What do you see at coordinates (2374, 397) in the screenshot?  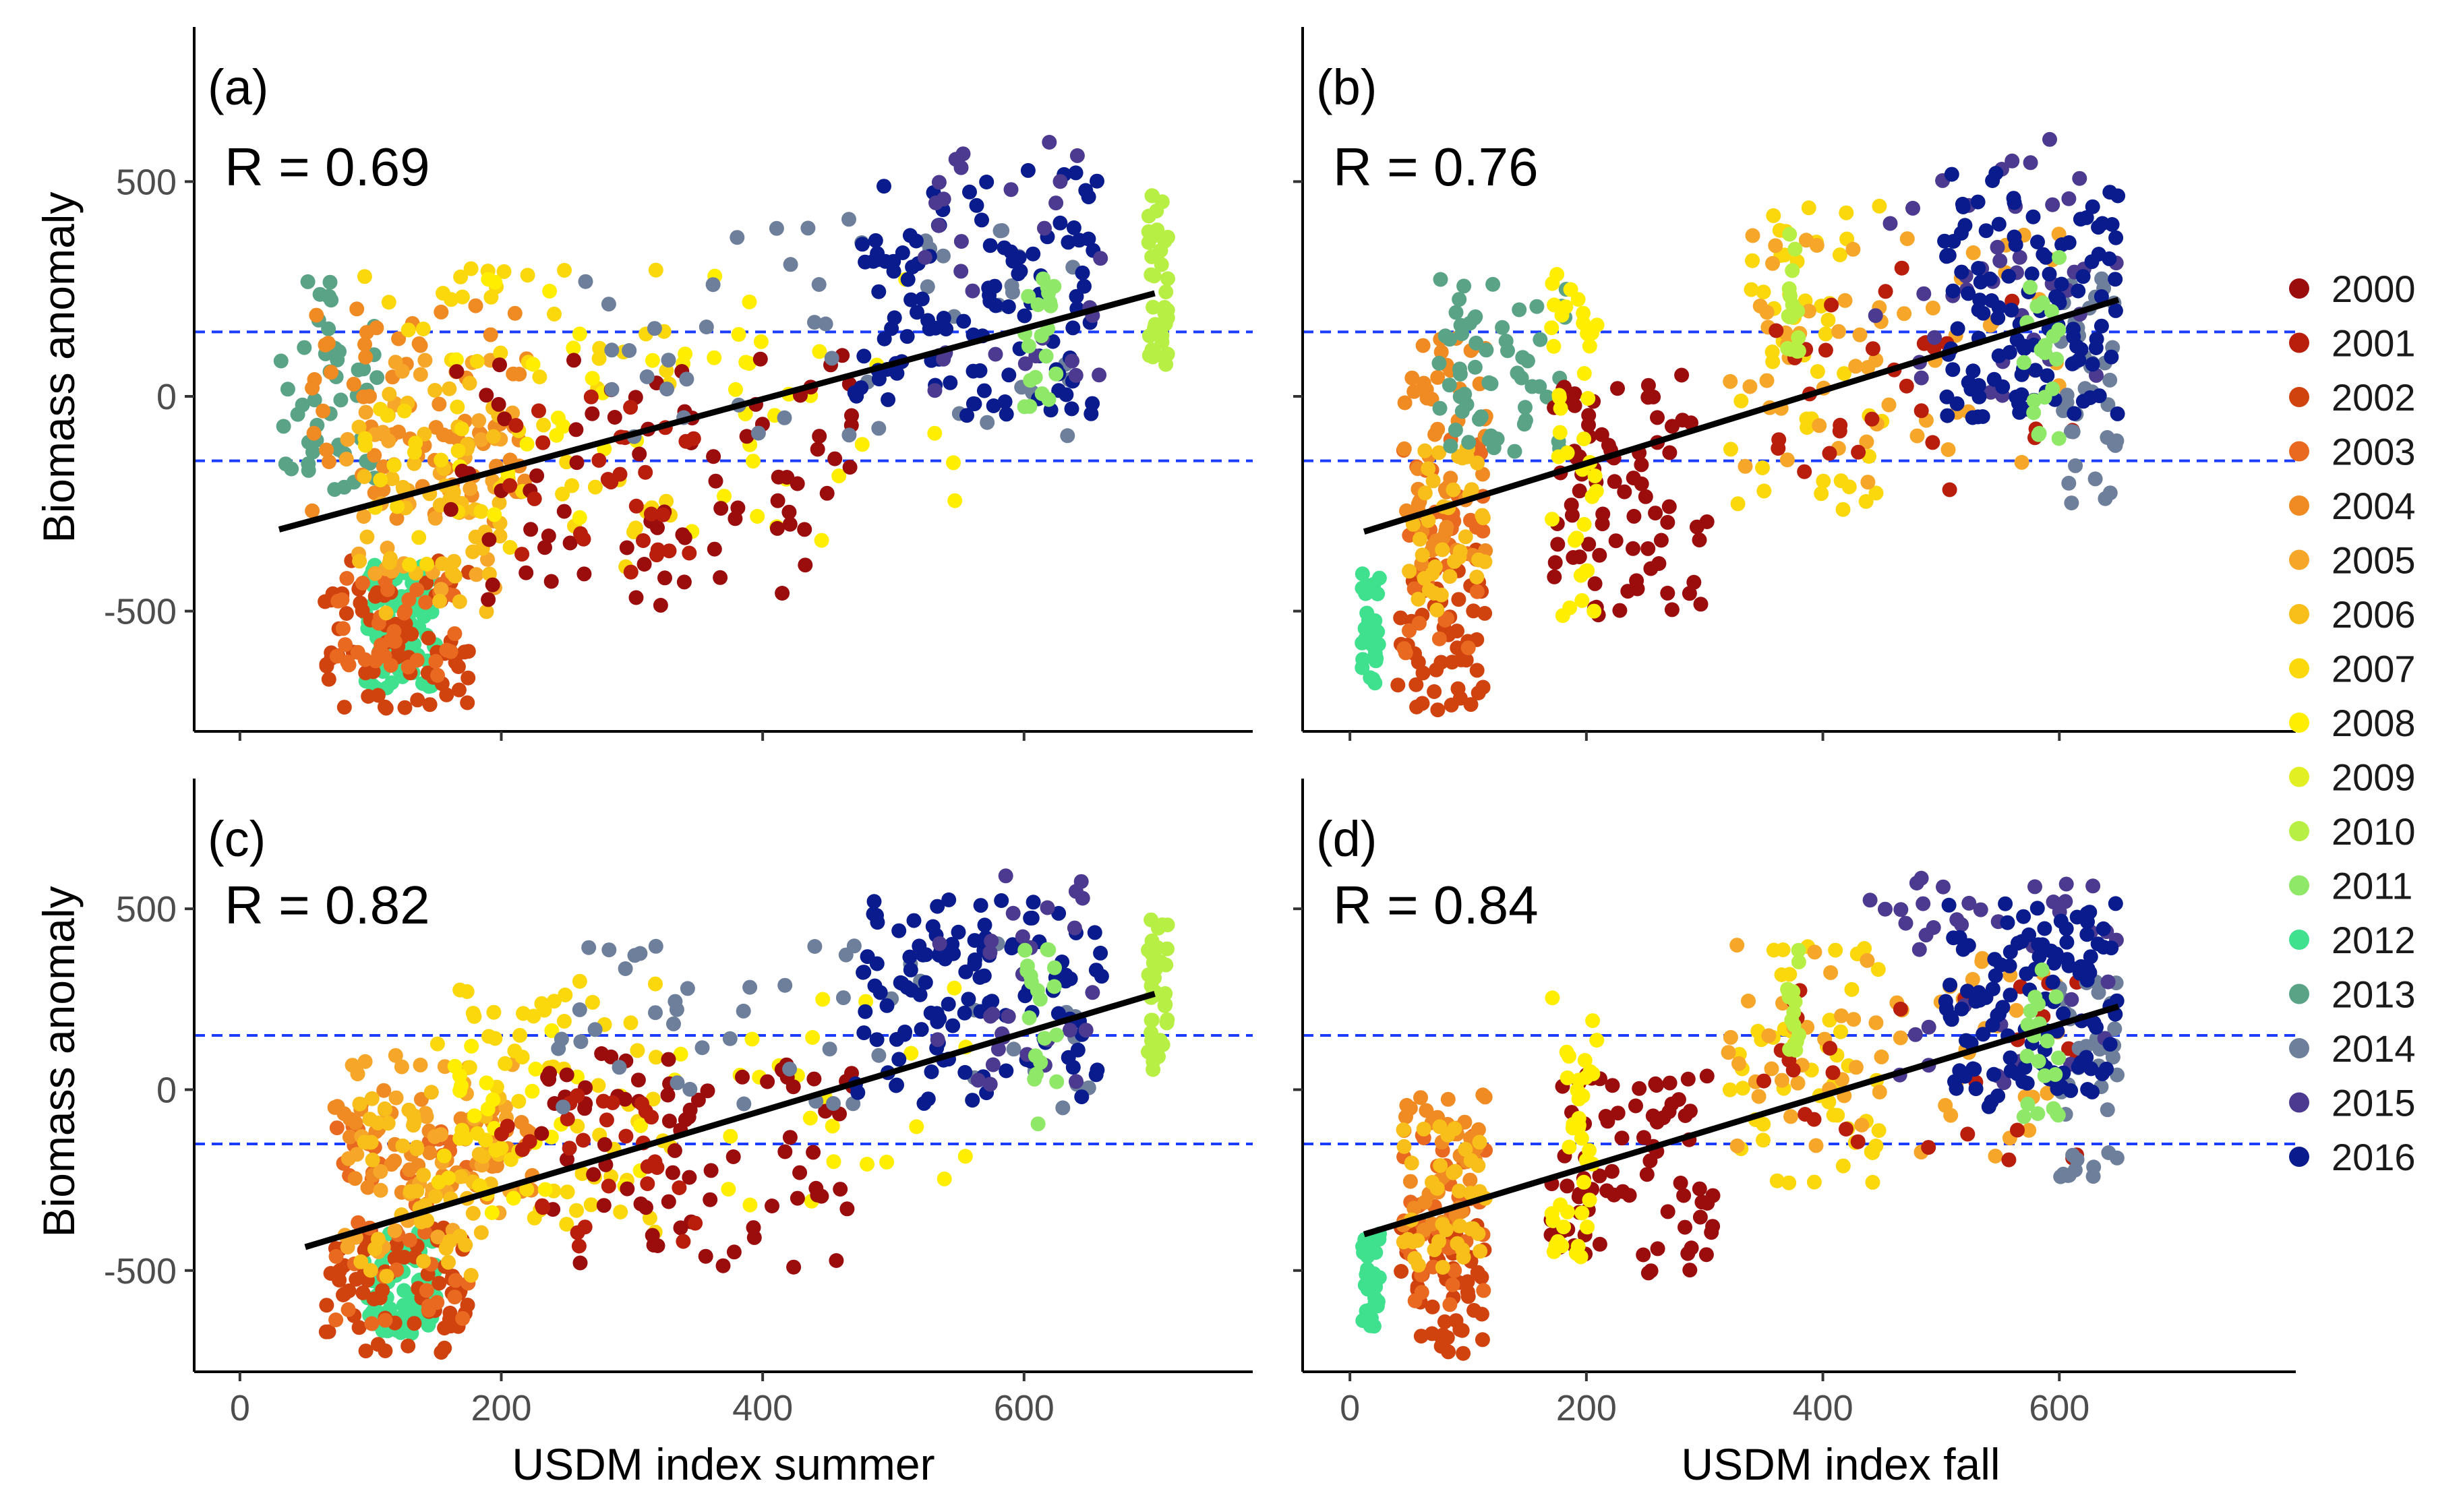 I see `legend-label: 2002` at bounding box center [2374, 397].